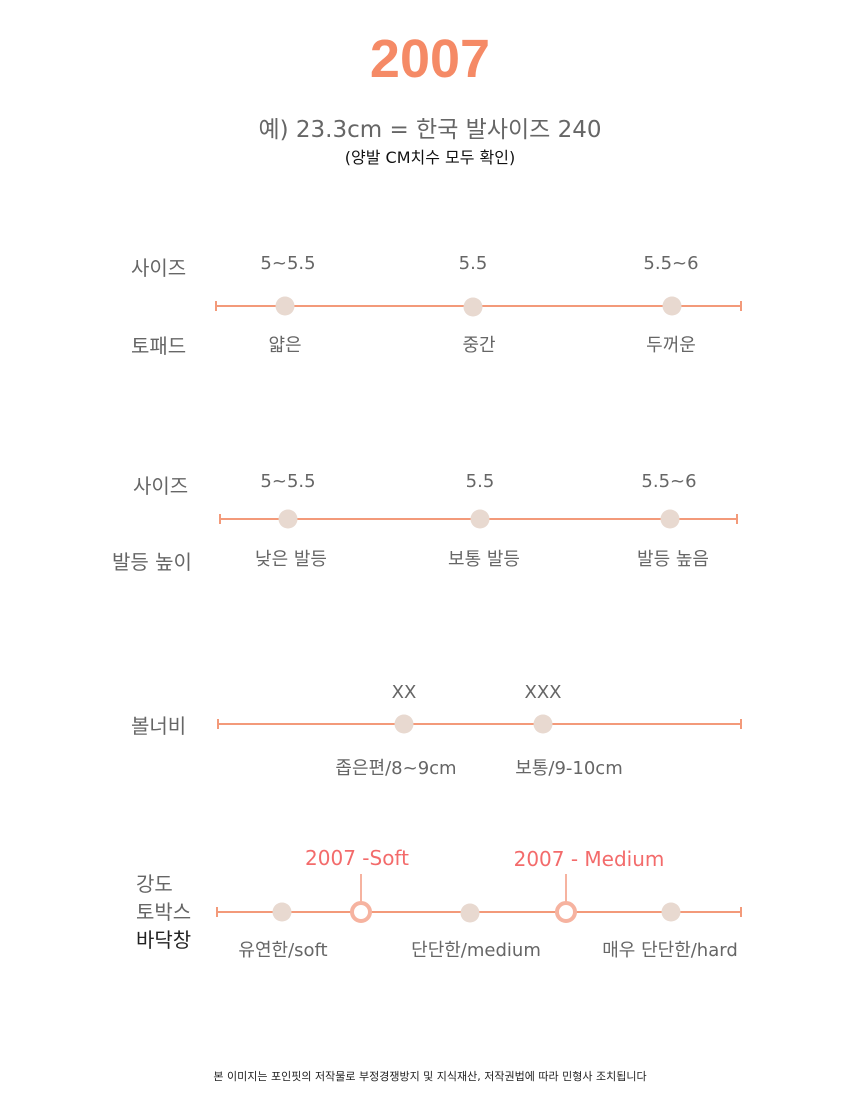 This screenshot has width=860, height=1100. Describe the element at coordinates (671, 263) in the screenshot. I see `toepad-size-3: 5.5~6` at that location.